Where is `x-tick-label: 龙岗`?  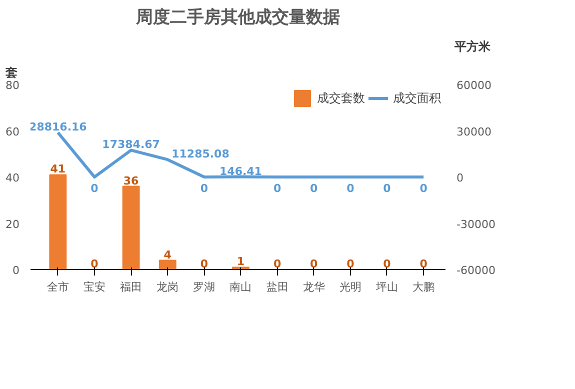 x-tick-label: 龙岗 is located at coordinates (167, 287).